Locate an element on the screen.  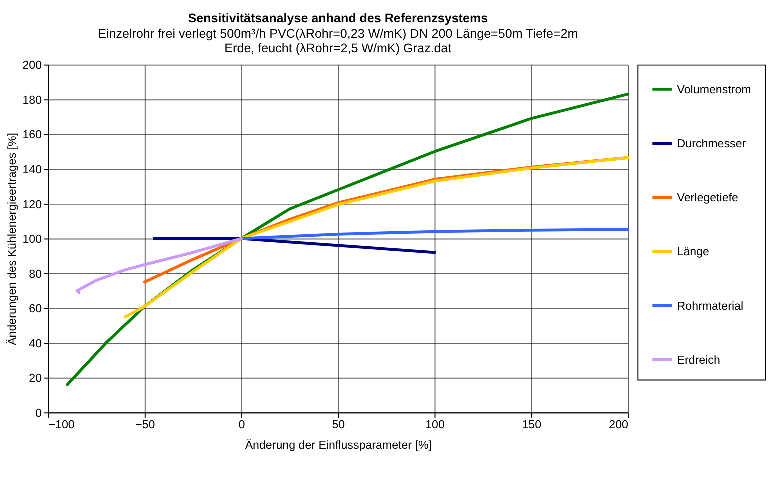
y-tick-label: 120 is located at coordinates (32, 205).